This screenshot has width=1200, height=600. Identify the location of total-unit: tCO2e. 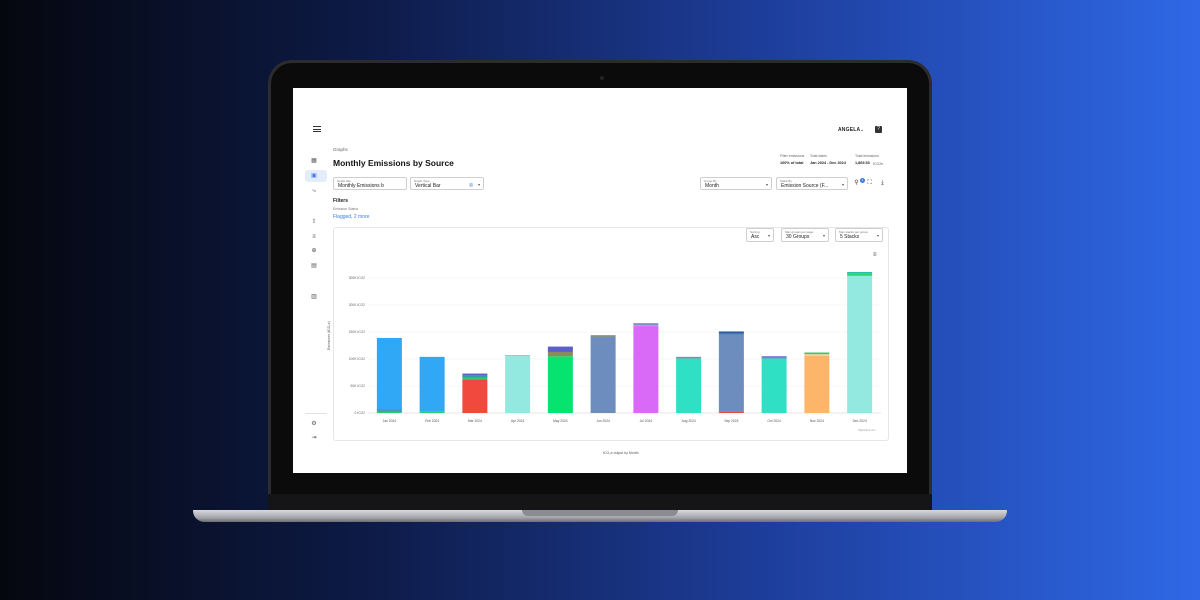
(878, 163).